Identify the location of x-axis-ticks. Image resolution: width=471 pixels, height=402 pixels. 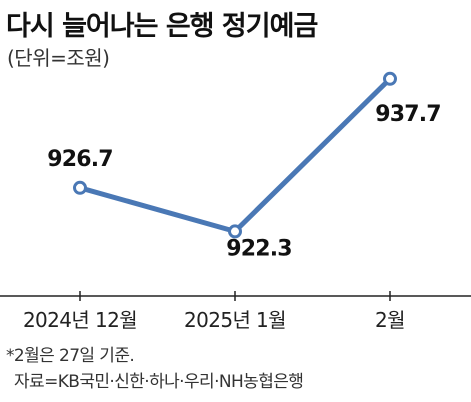
(235, 296).